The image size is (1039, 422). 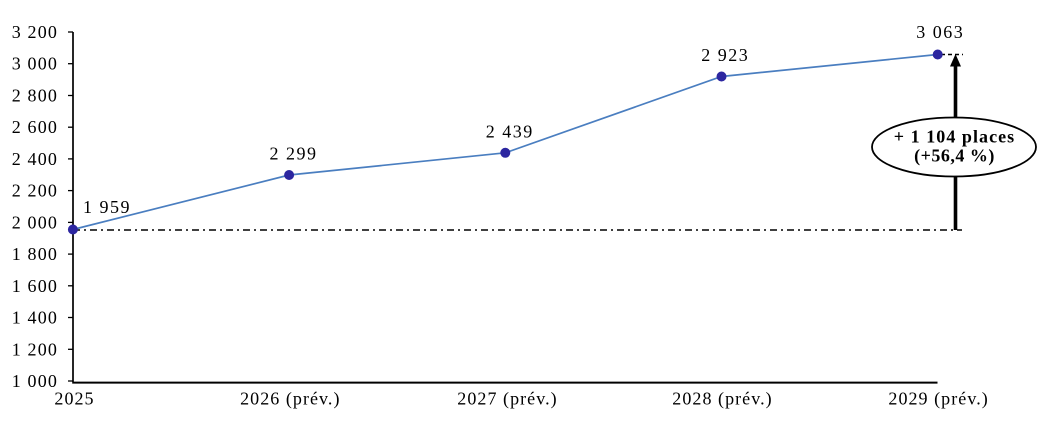 I want to click on svg-text: 2025, so click(x=74, y=399).